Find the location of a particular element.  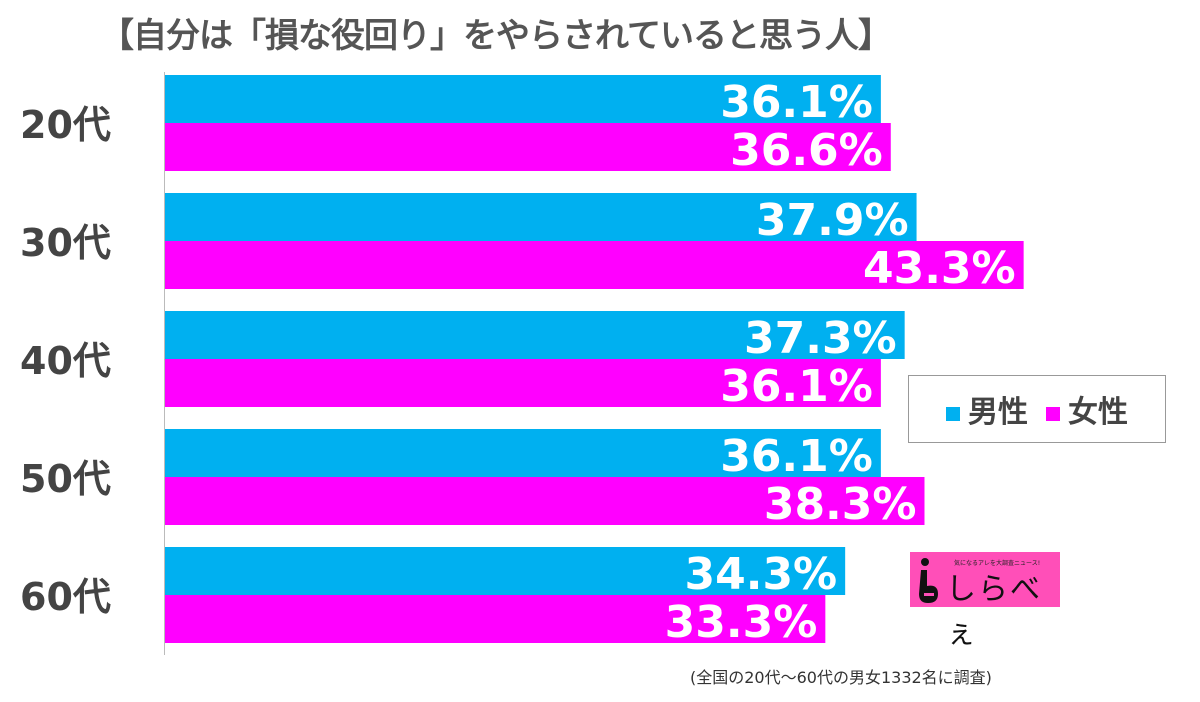

category-label: 40代 is located at coordinates (65, 361).